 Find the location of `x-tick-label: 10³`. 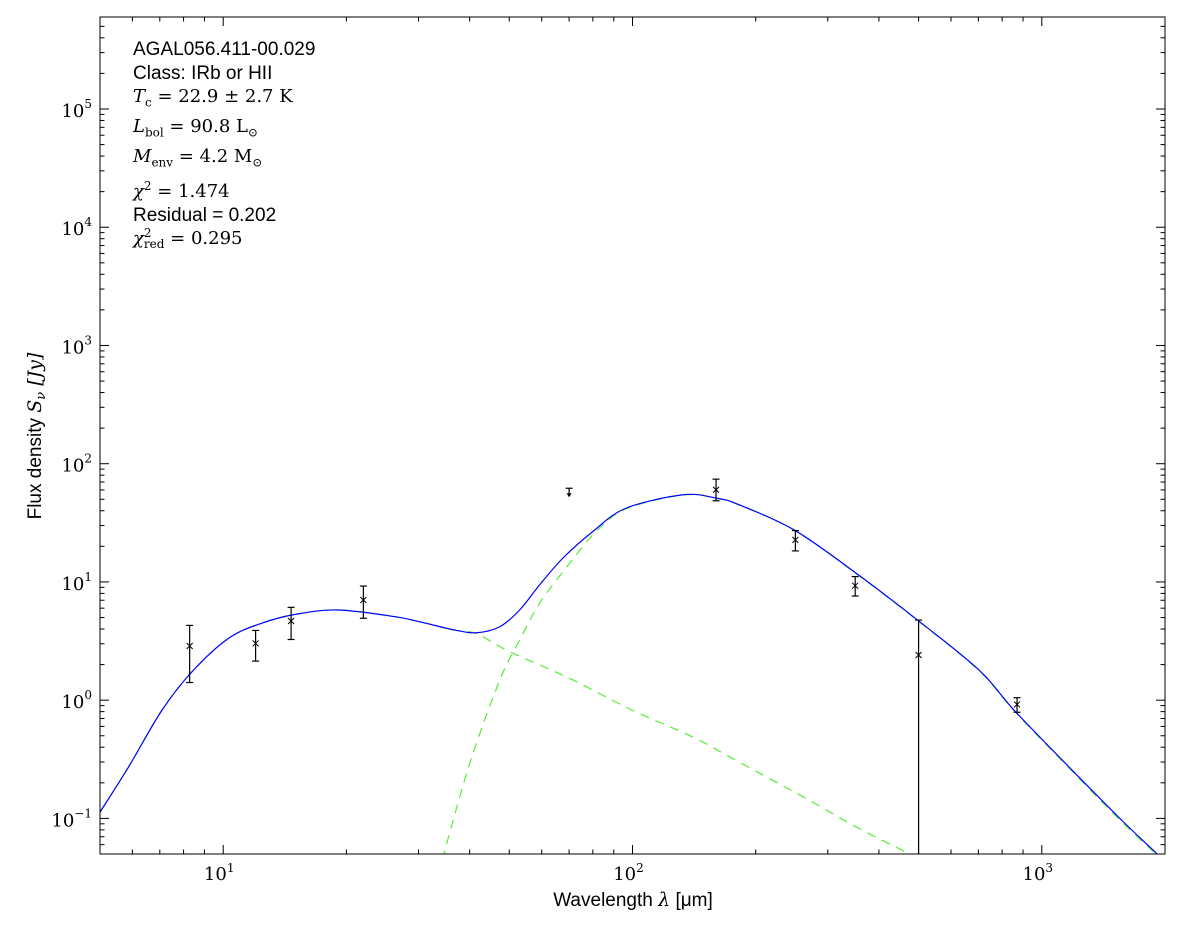

x-tick-label: 10³ is located at coordinates (1038, 873).